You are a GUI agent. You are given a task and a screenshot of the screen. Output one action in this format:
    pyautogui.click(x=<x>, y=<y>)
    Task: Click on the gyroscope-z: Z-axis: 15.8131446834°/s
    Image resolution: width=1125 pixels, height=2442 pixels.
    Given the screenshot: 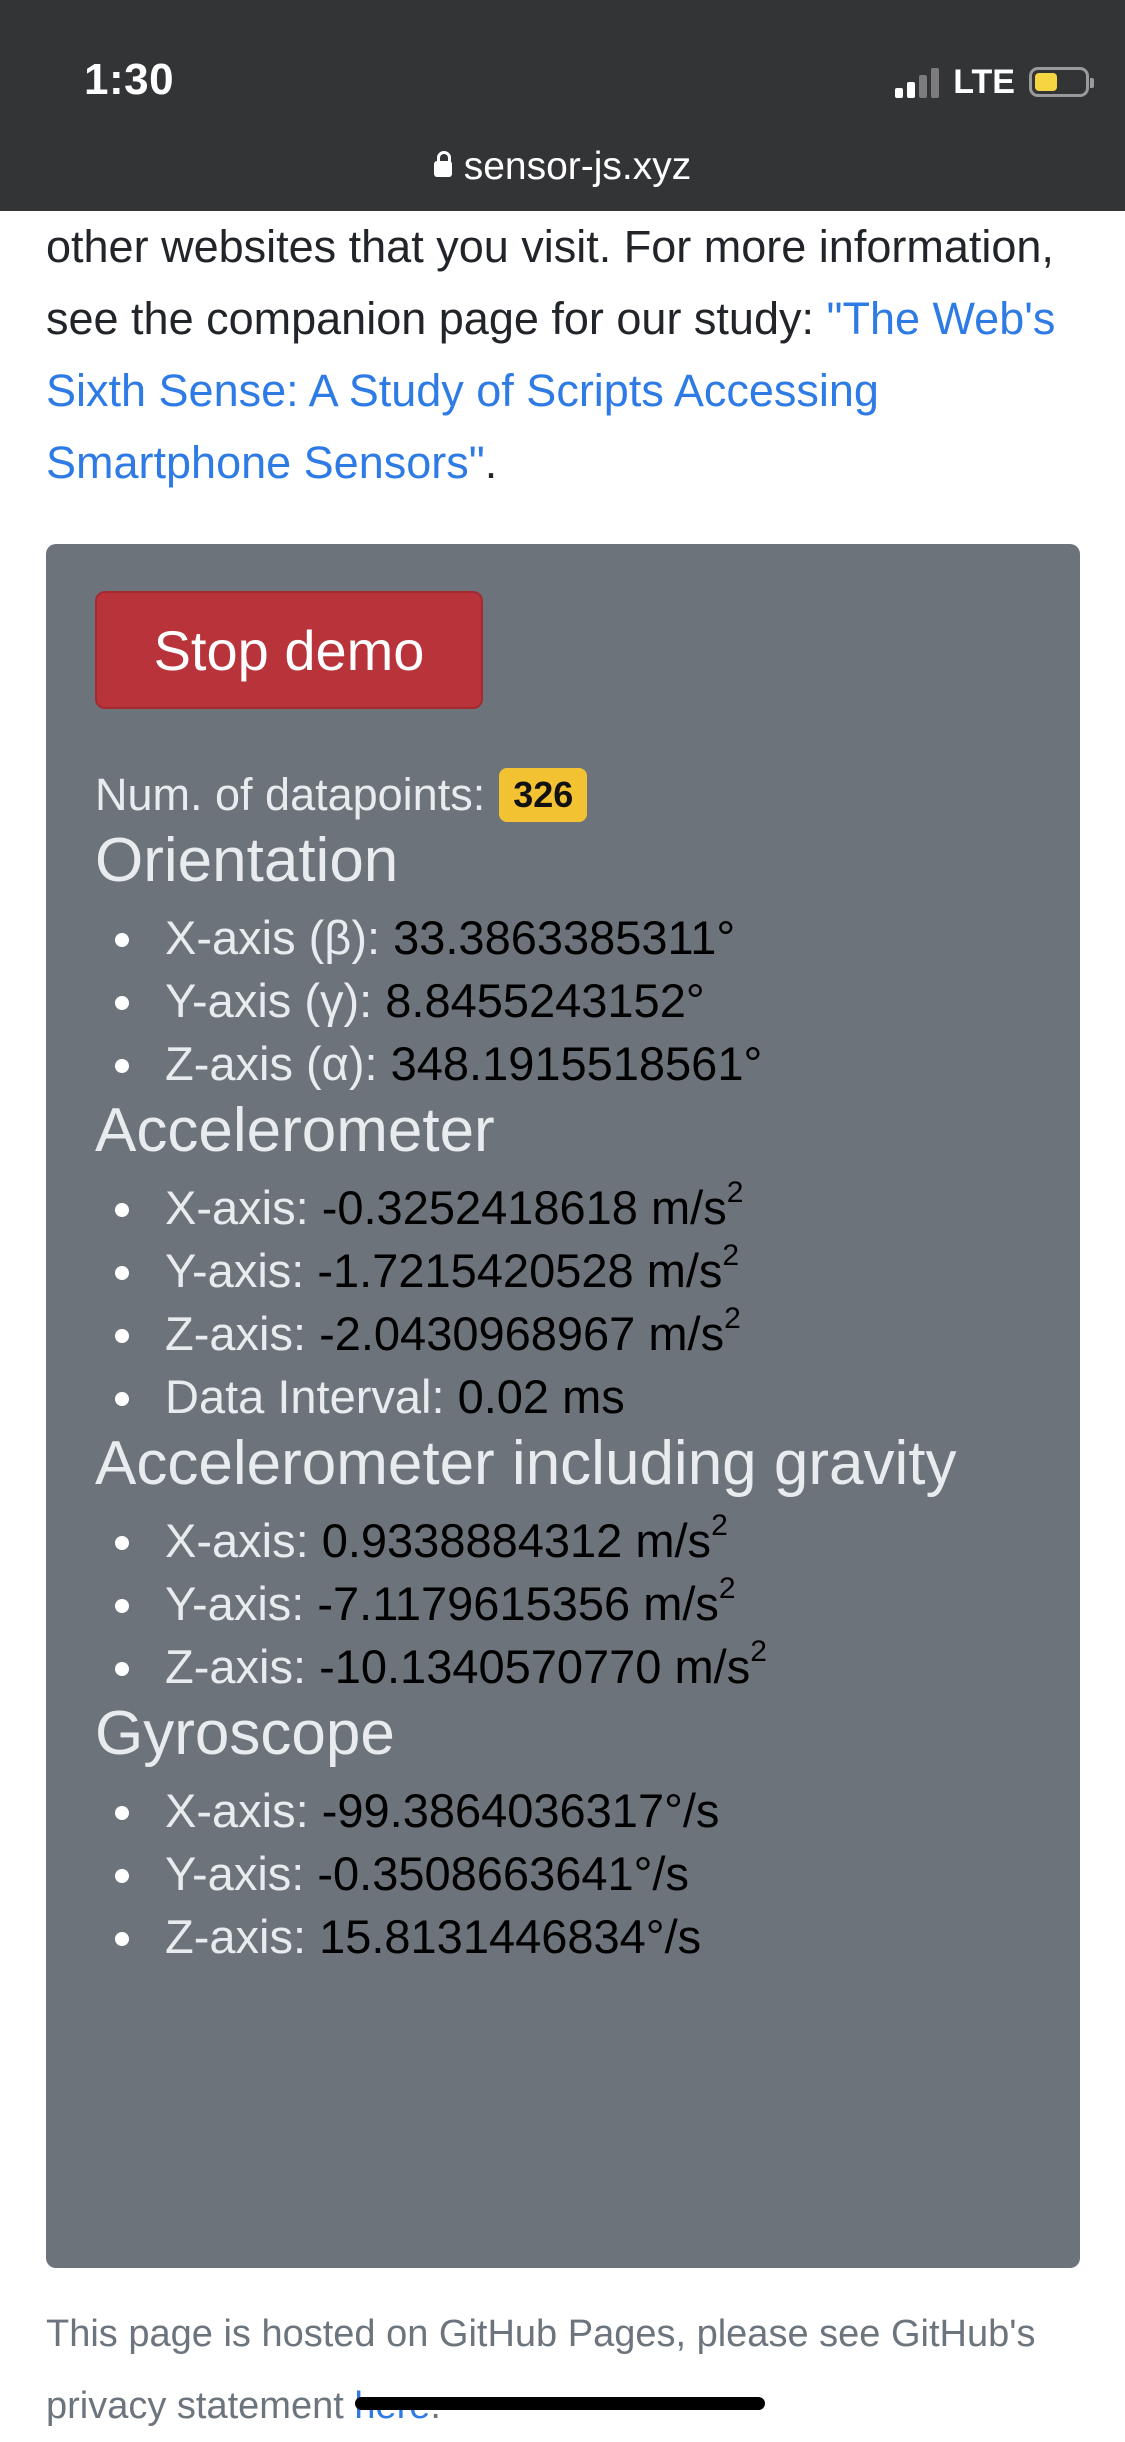 What is the action you would take?
    pyautogui.click(x=573, y=1936)
    